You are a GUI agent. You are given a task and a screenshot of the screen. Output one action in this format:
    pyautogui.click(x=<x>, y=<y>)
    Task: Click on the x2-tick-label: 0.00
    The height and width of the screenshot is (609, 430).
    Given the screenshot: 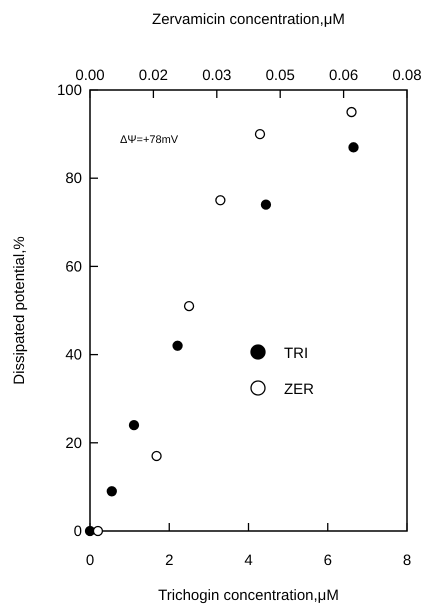 What is the action you would take?
    pyautogui.click(x=90, y=75)
    